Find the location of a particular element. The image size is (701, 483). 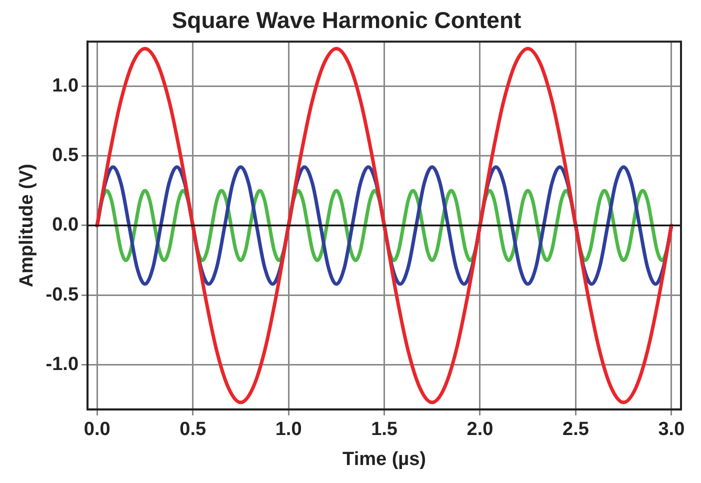

x-tick-label: 3.0 is located at coordinates (671, 429).